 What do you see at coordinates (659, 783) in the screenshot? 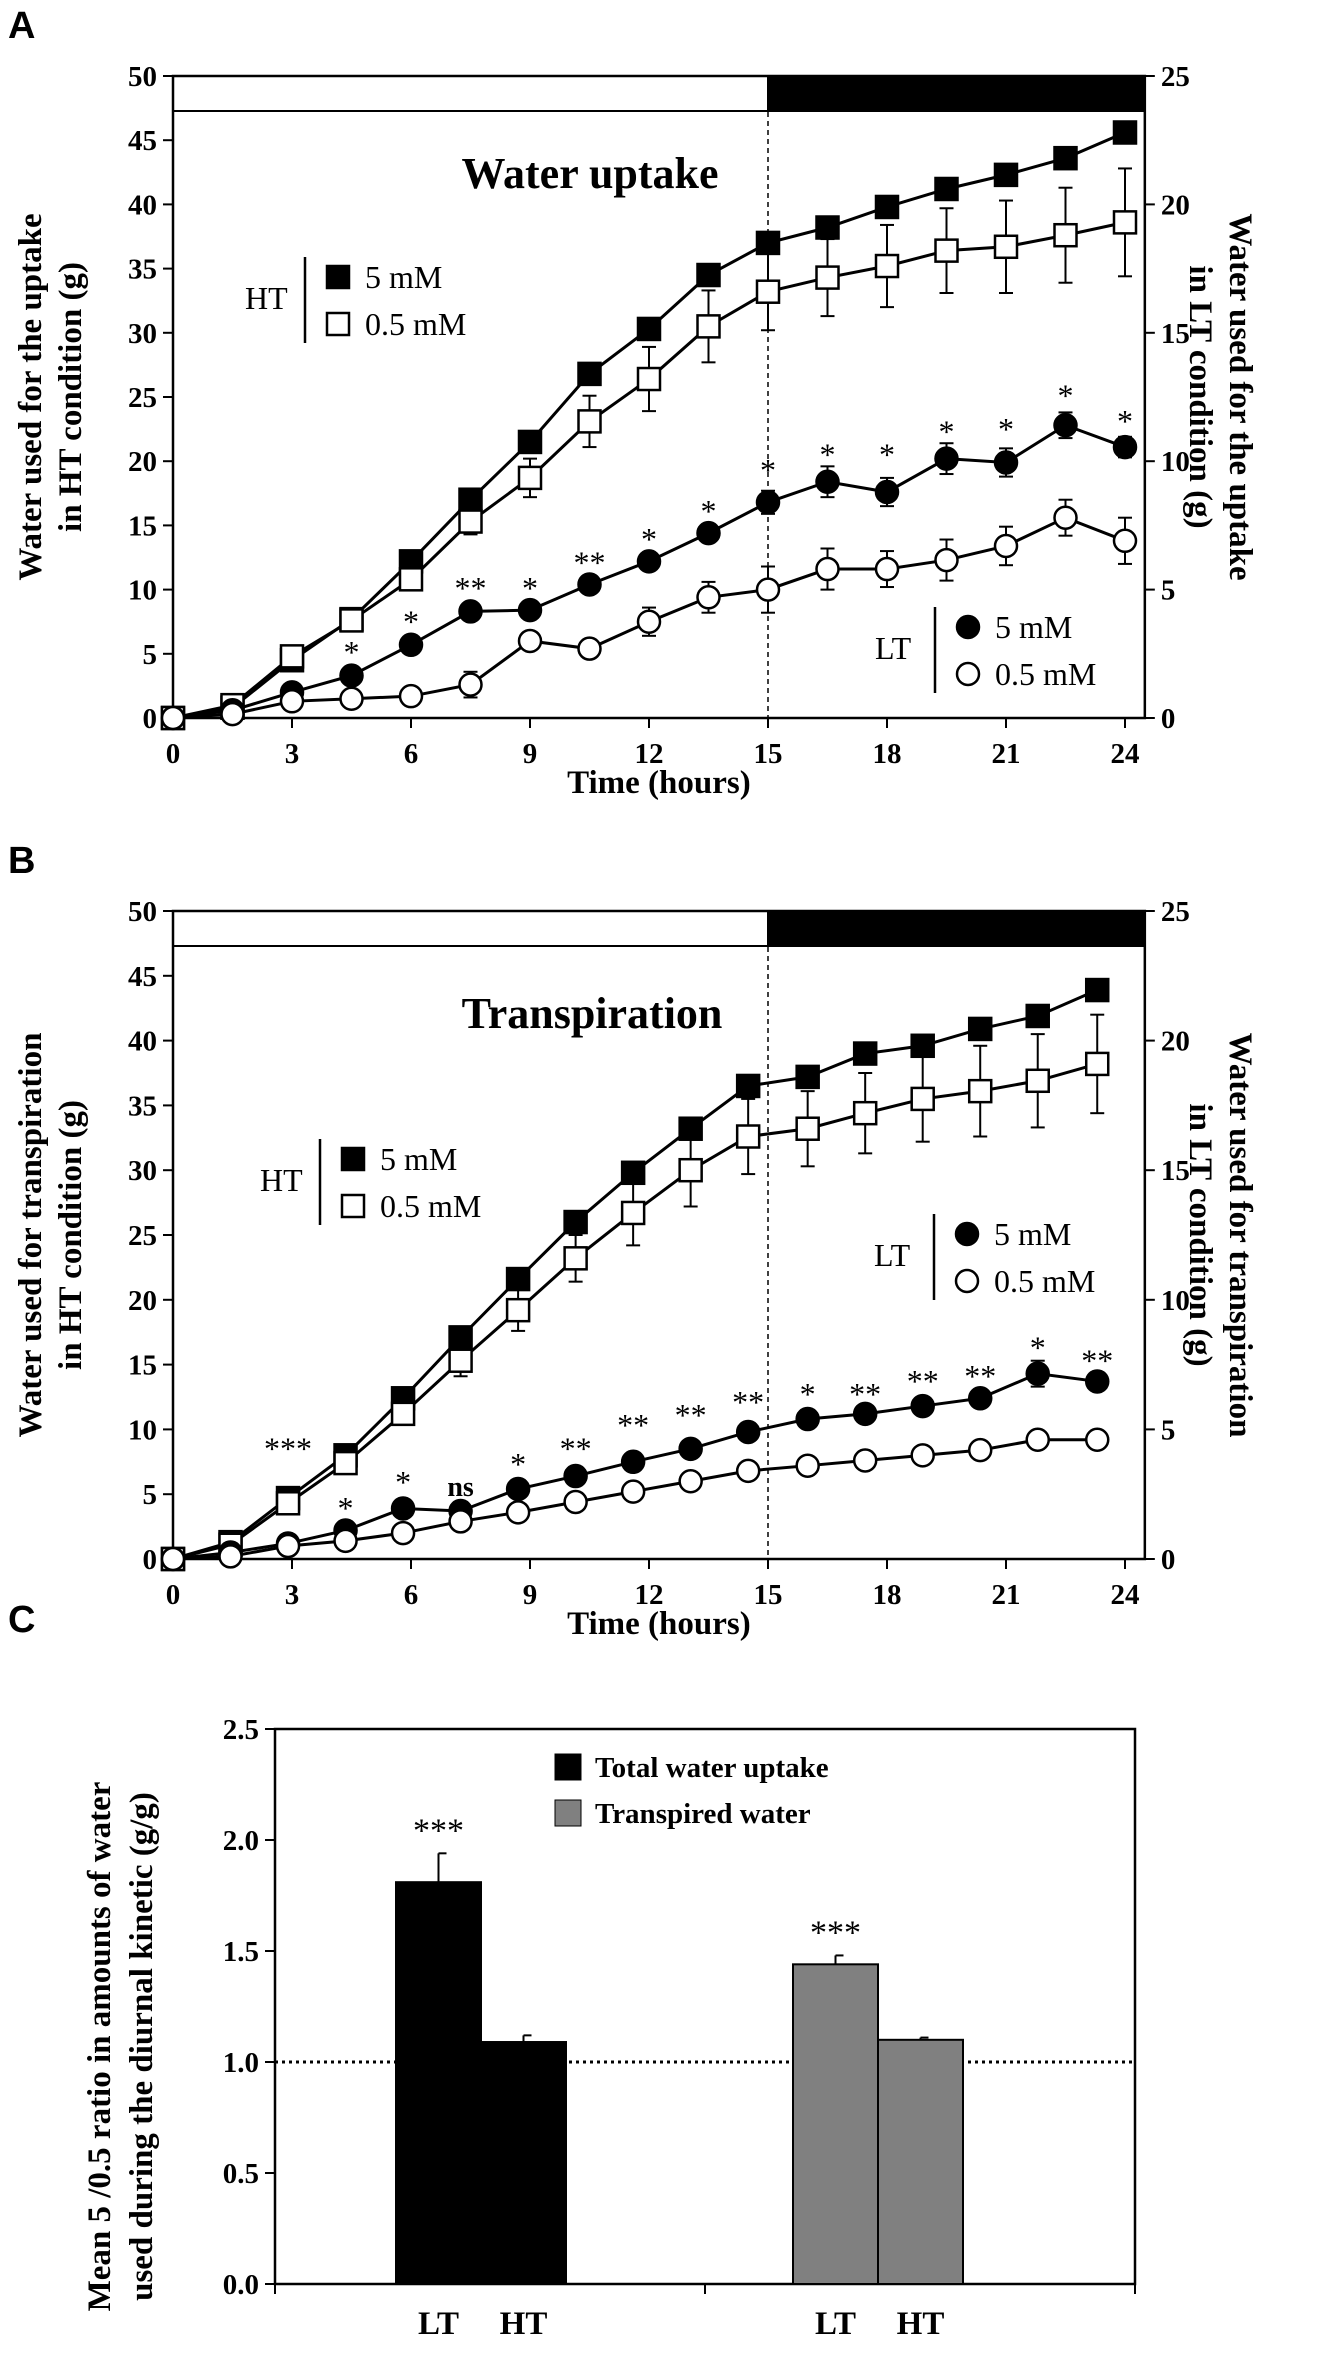
I see `x-axis-label: Time (hours)` at bounding box center [659, 783].